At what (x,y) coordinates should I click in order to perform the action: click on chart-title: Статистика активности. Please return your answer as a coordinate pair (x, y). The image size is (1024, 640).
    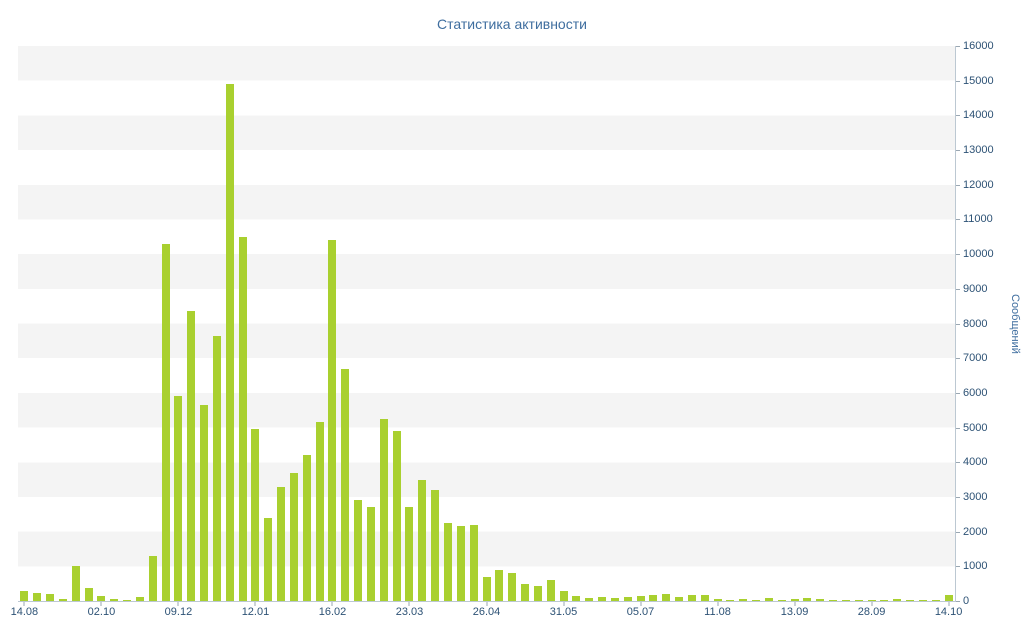
    Looking at the image, I should click on (512, 24).